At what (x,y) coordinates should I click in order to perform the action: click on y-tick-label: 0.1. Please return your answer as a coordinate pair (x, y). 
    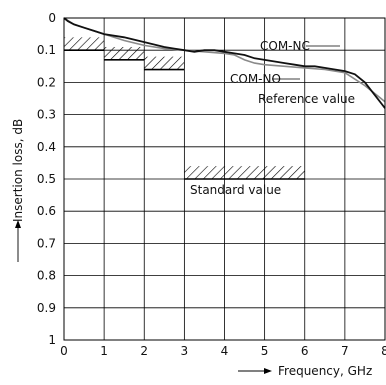
    Looking at the image, I should click on (46, 50).